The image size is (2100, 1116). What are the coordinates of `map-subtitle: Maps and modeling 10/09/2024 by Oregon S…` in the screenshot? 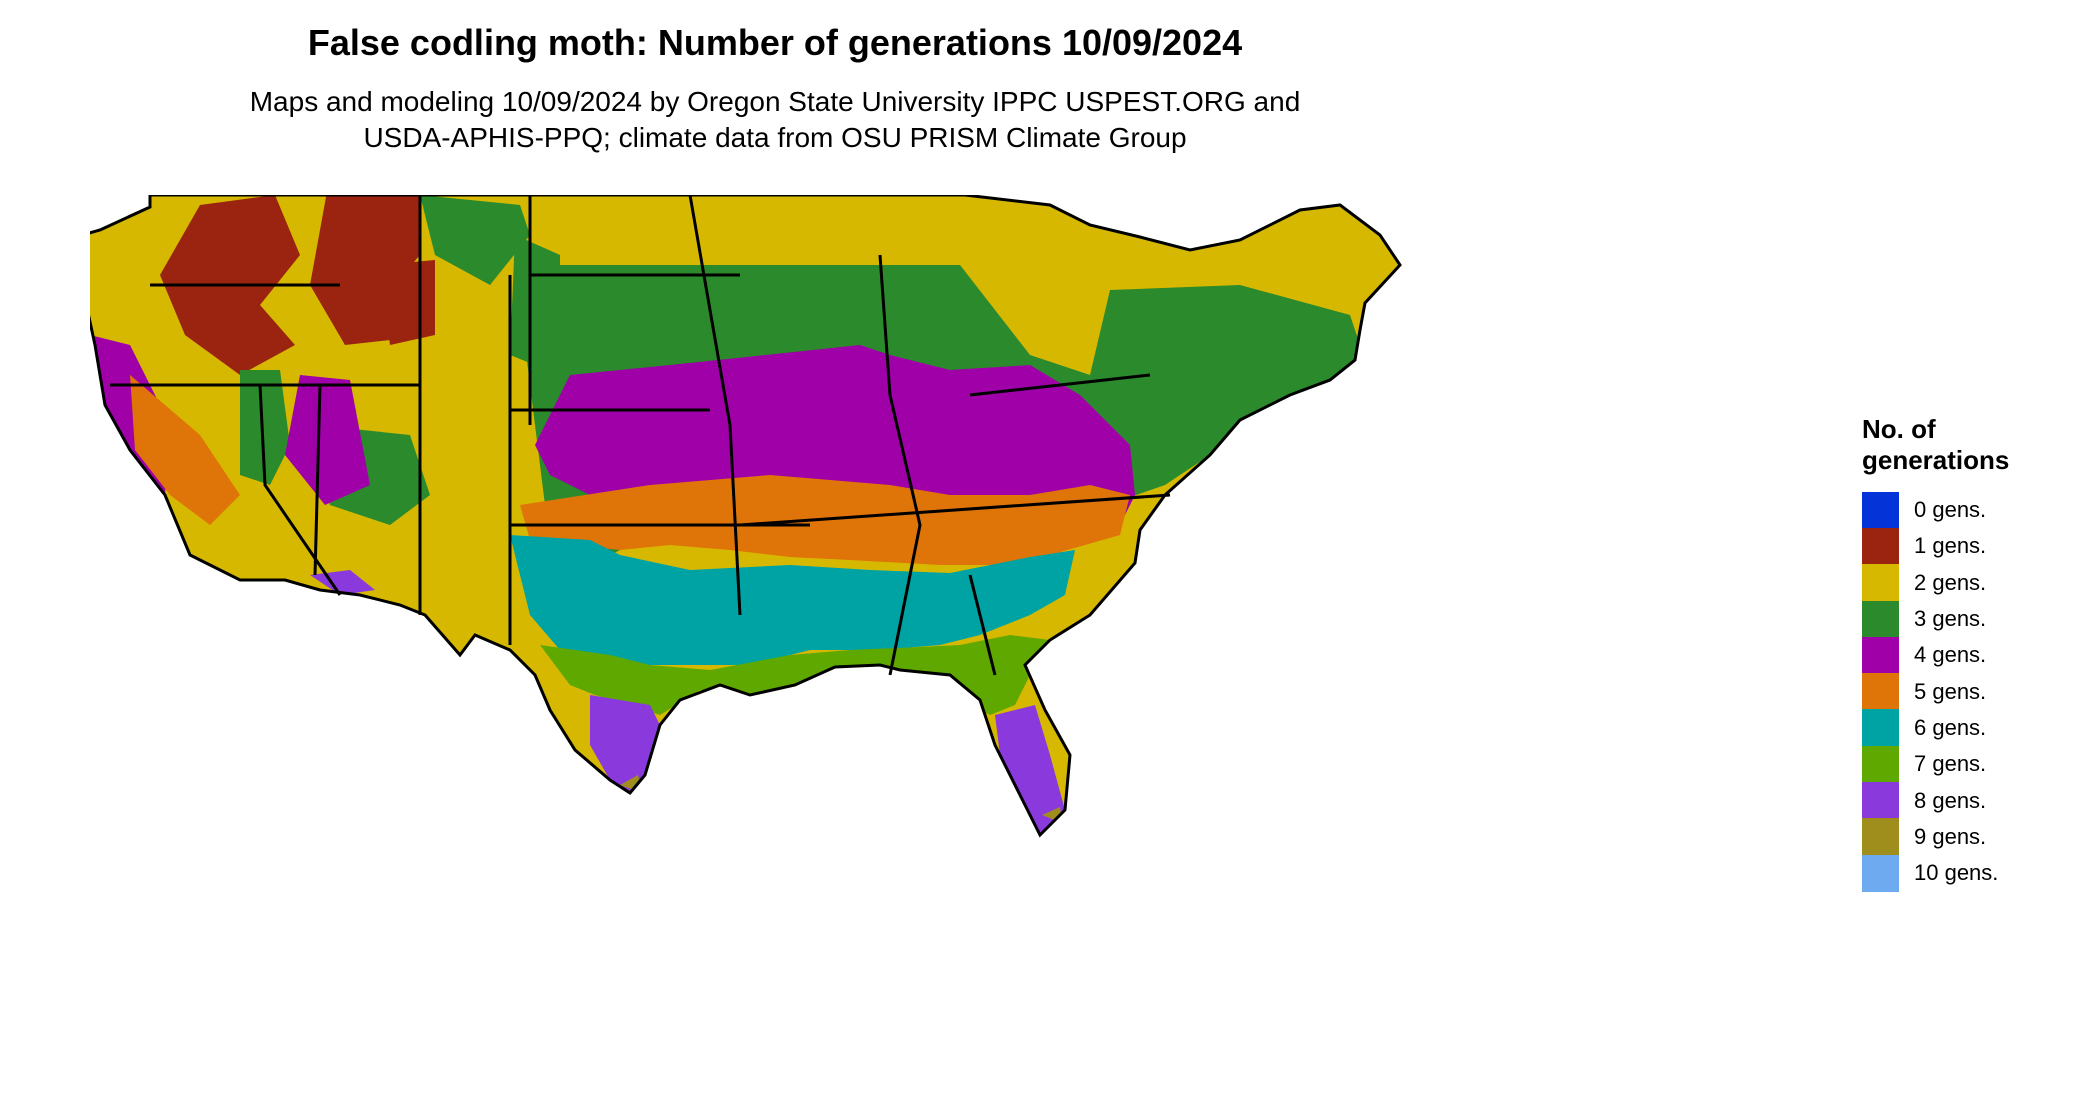 It's located at (775, 120).